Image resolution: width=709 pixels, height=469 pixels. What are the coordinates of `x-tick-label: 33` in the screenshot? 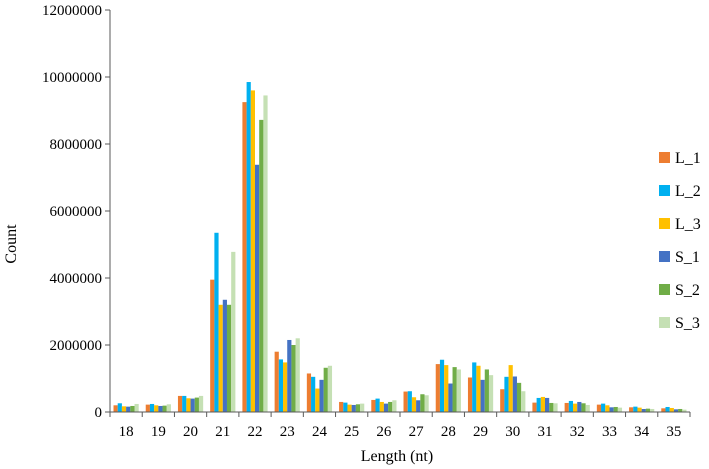 It's located at (609, 432).